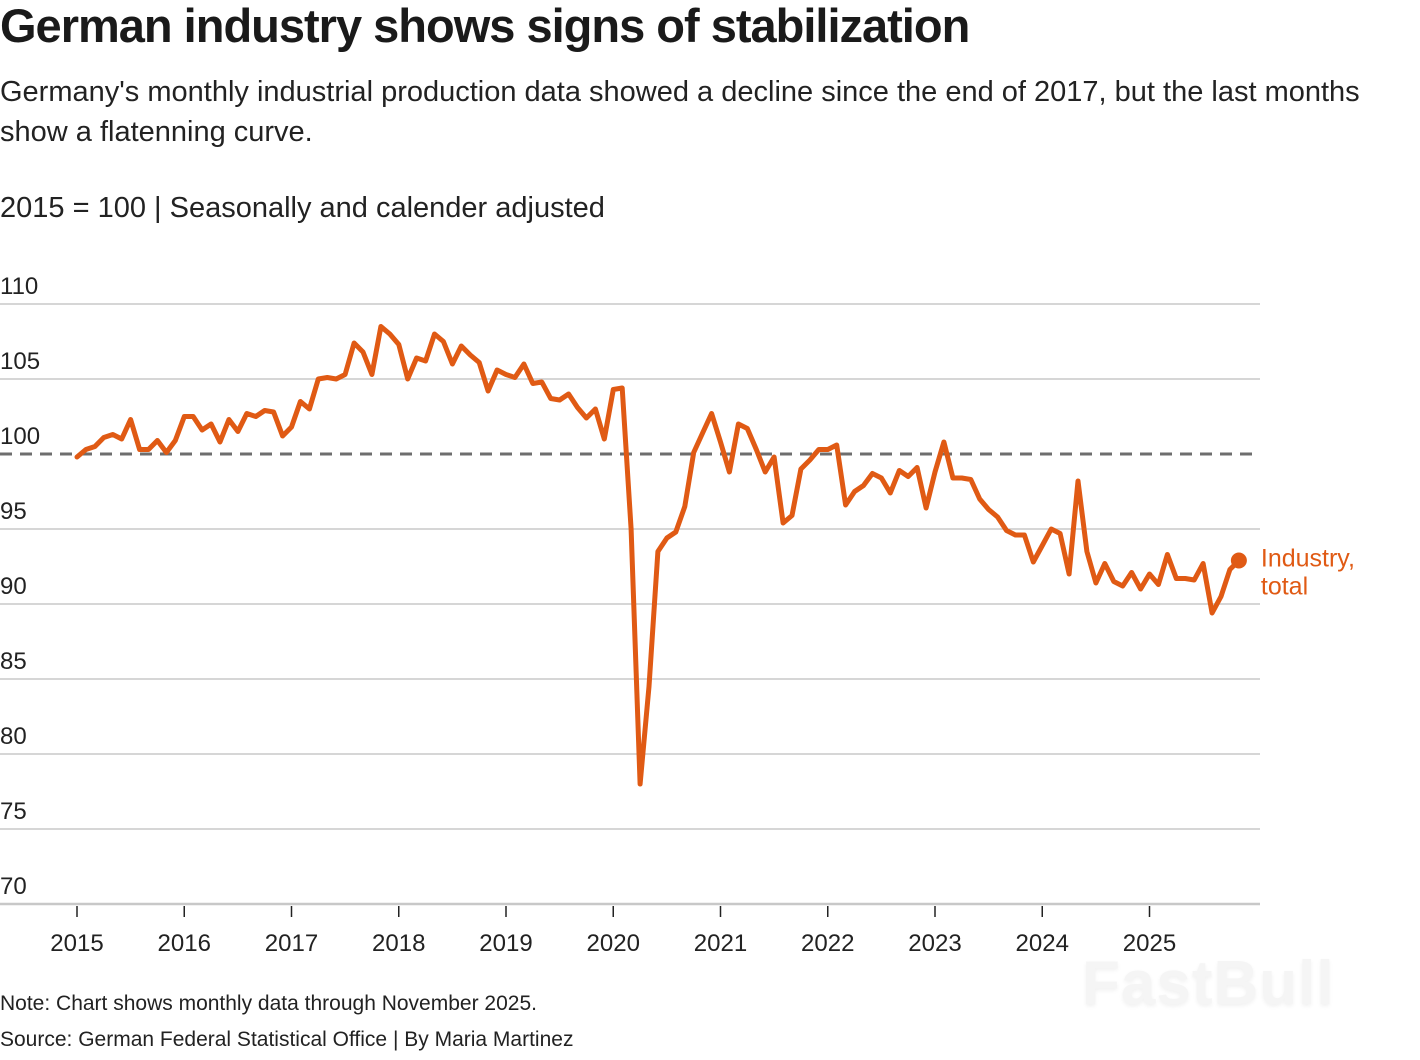 This screenshot has height=1060, width=1420. Describe the element at coordinates (505, 943) in the screenshot. I see `x-tick-label: 2019` at that location.